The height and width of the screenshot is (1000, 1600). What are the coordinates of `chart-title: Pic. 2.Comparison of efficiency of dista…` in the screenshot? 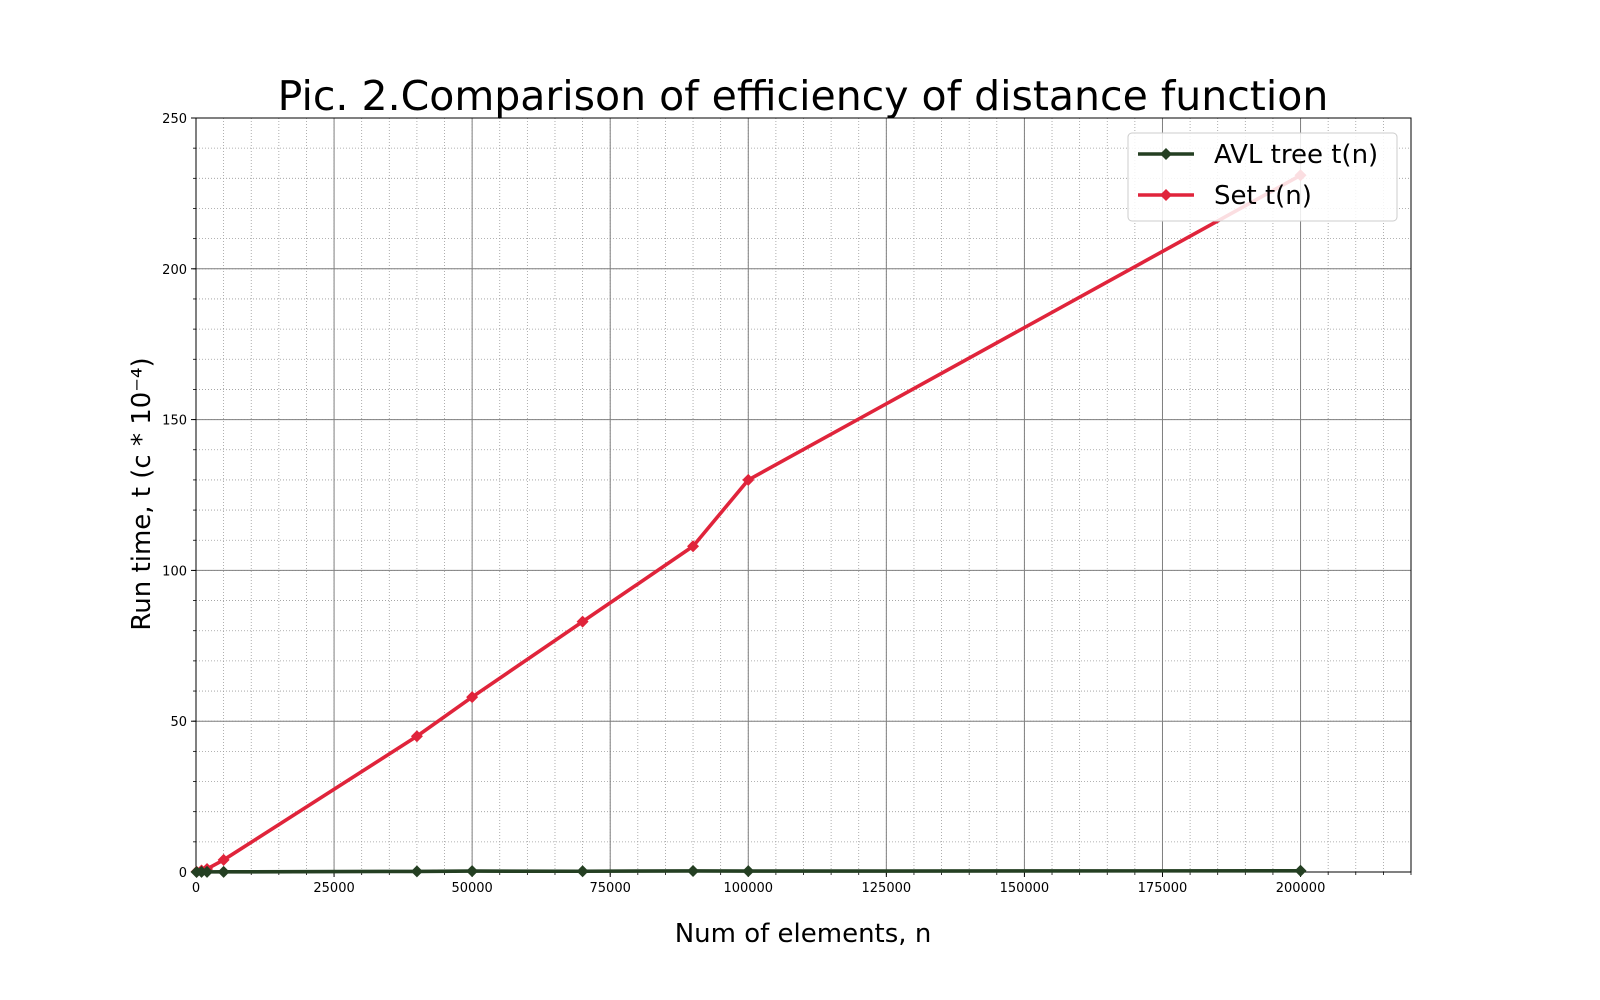 It's located at (803, 96).